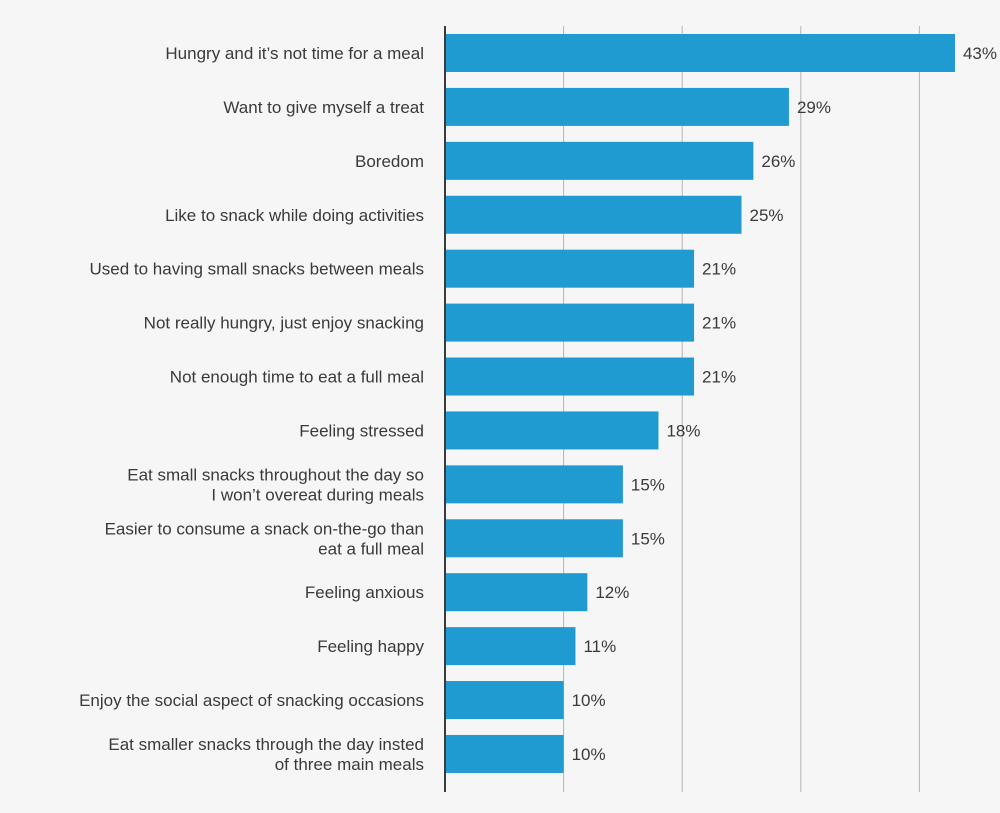  I want to click on value-label-12: 10%, so click(589, 700).